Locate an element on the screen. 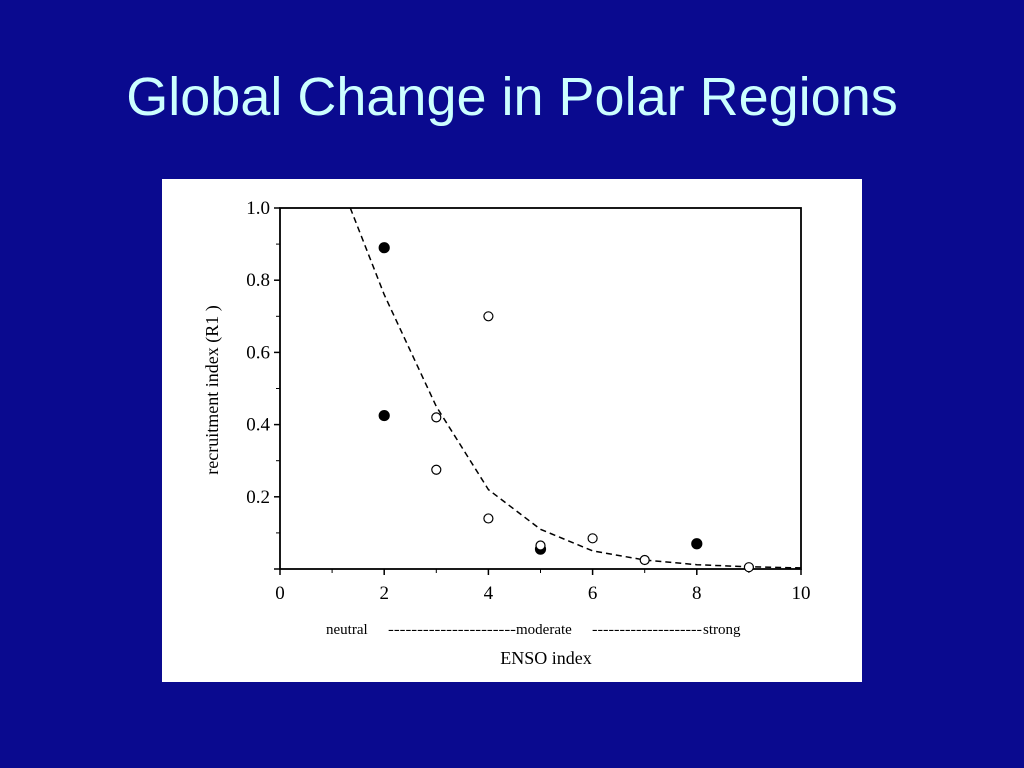 Image resolution: width=1024 pixels, height=768 pixels. x-tick-label: 2 is located at coordinates (384, 593).